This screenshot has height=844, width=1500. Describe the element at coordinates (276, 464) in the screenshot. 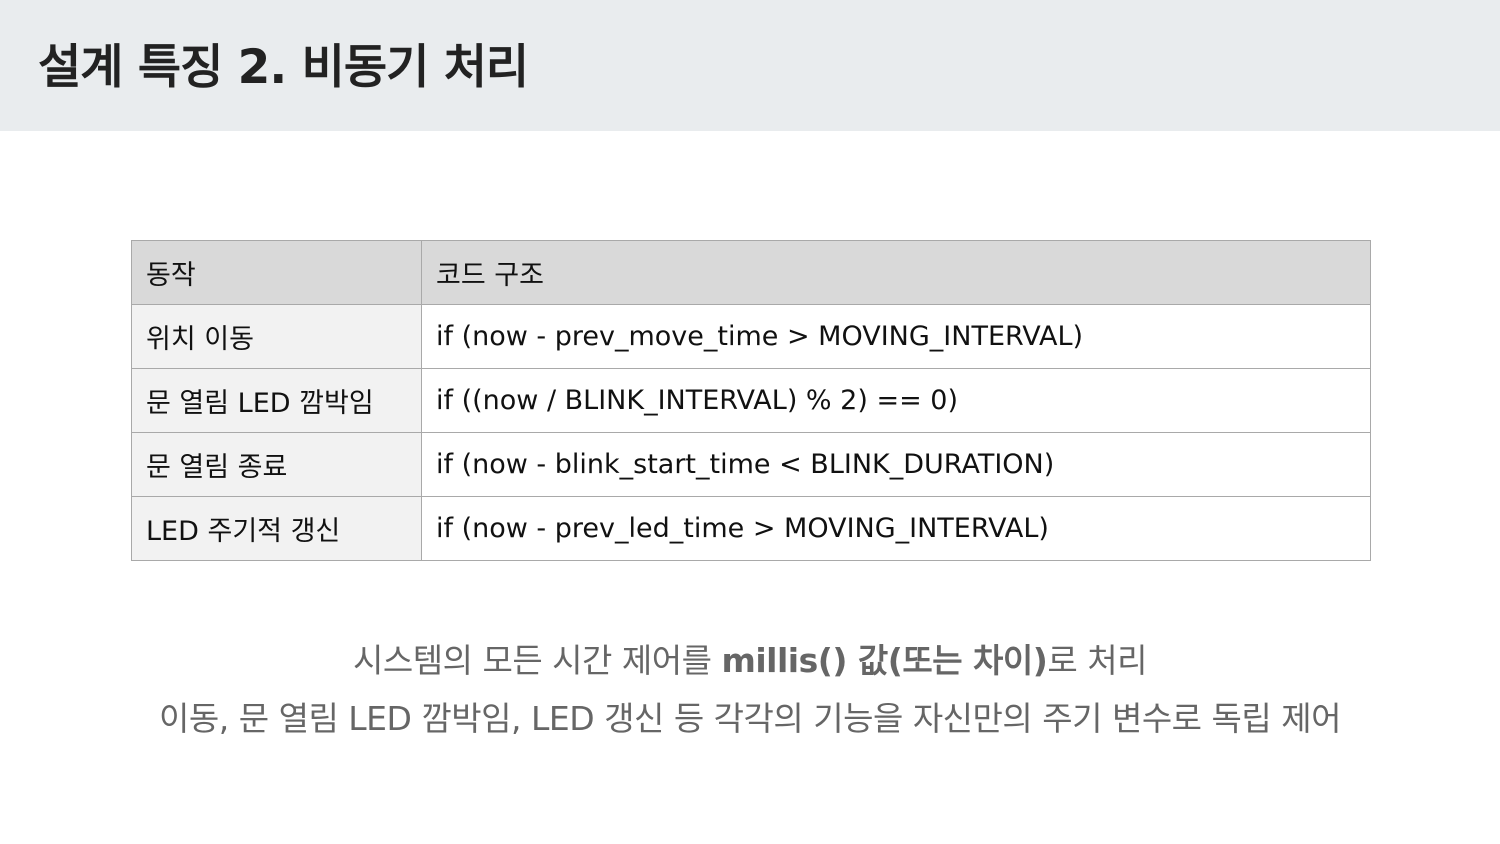

I see `table-cell-action: 문 열림 종료` at that location.